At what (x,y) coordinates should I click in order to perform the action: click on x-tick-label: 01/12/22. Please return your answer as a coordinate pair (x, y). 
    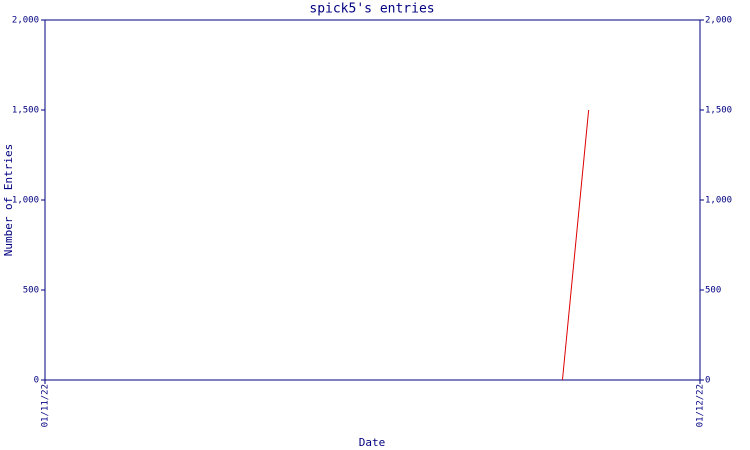
    Looking at the image, I should click on (701, 405).